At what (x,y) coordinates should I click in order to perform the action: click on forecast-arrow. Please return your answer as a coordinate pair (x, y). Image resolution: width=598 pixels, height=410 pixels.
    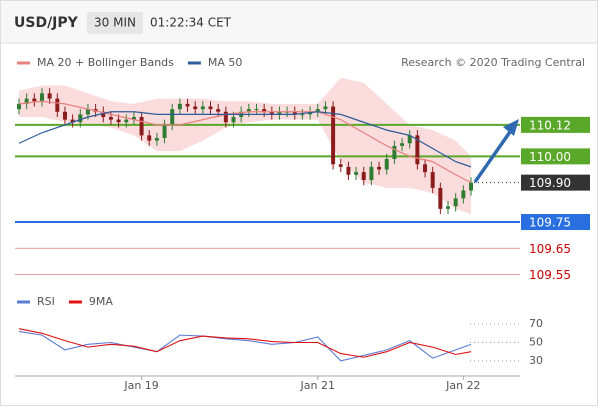
    Looking at the image, I should click on (493, 155).